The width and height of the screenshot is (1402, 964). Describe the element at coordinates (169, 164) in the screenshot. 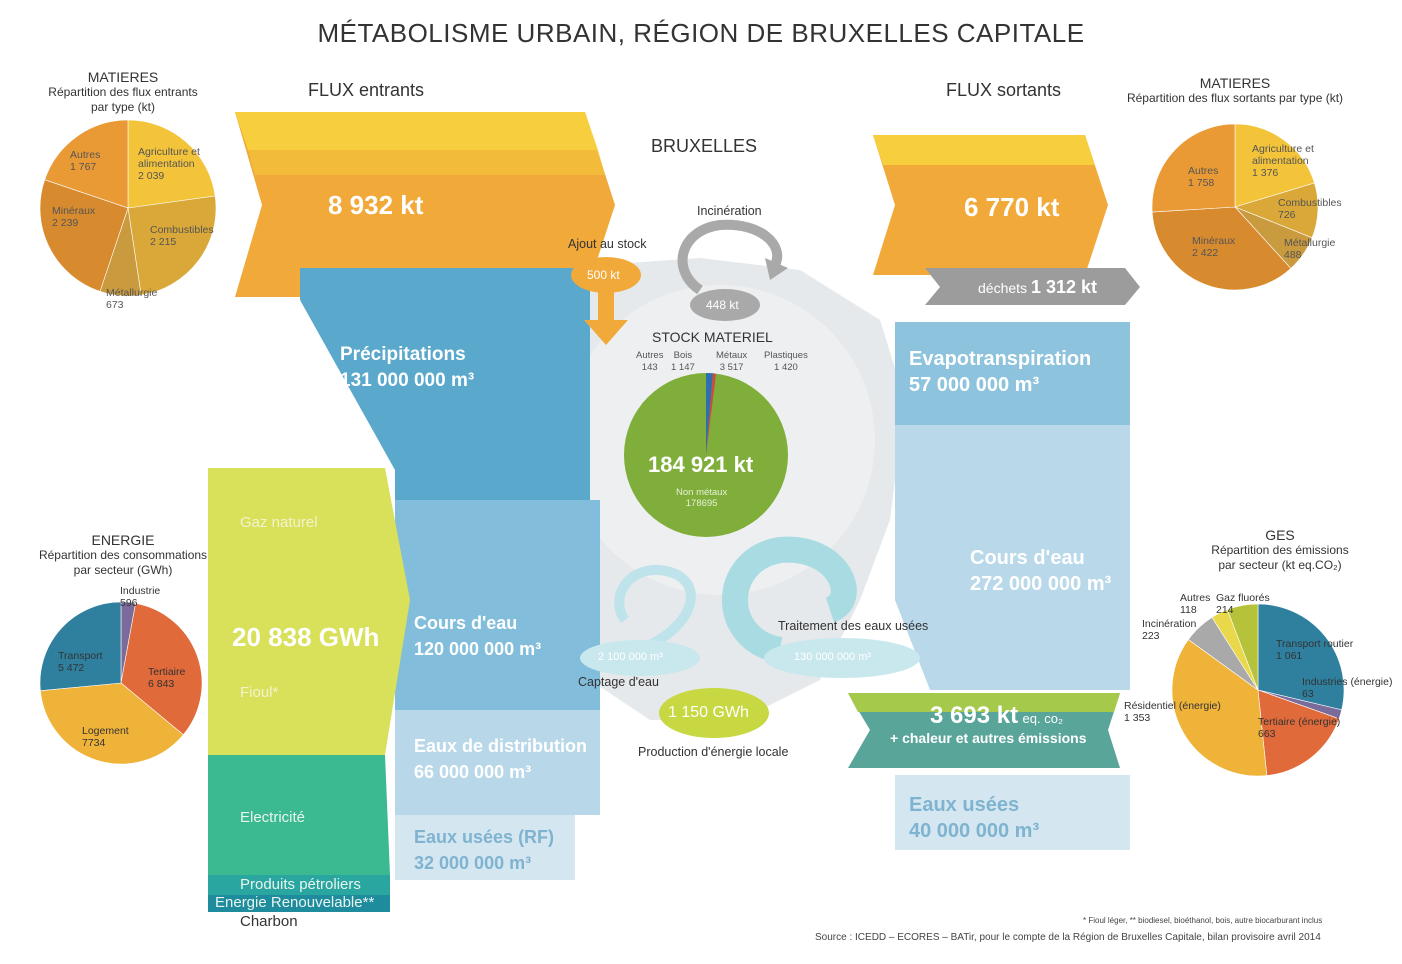

I see `pie-in-label-agri: Agriculture et alimentation 2 039` at that location.